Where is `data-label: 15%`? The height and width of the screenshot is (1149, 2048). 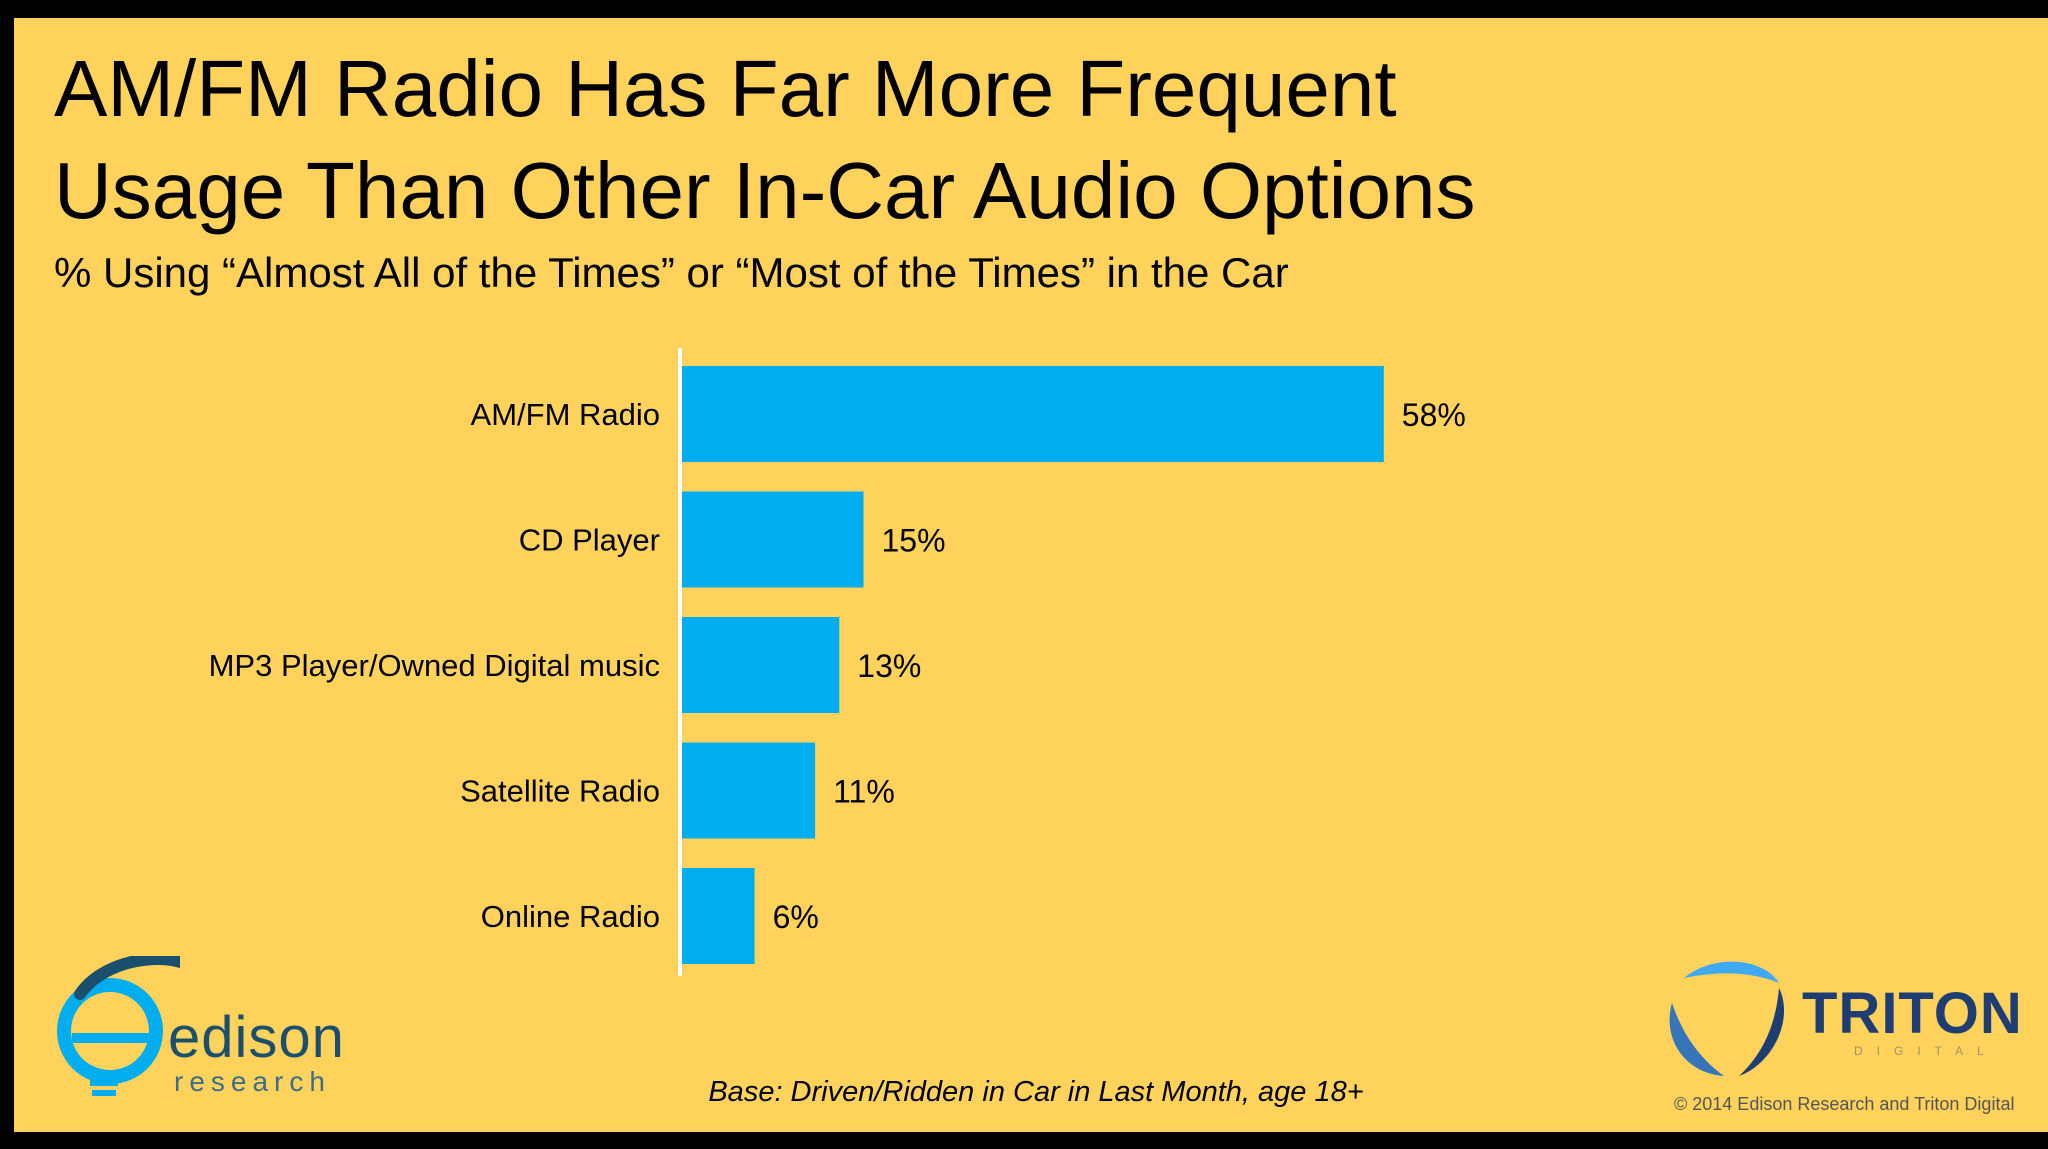 data-label: 15% is located at coordinates (914, 541).